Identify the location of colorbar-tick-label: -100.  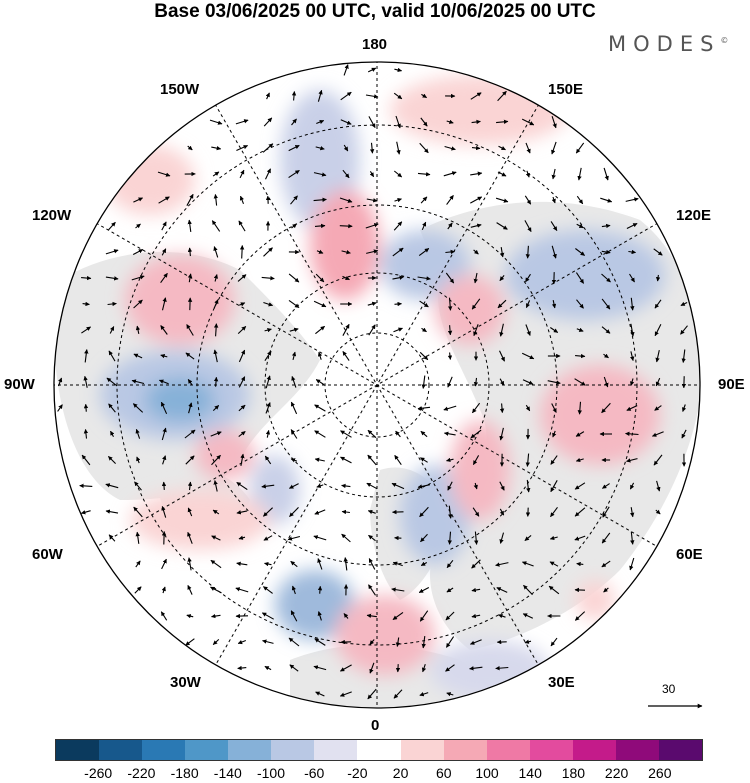
(271, 773).